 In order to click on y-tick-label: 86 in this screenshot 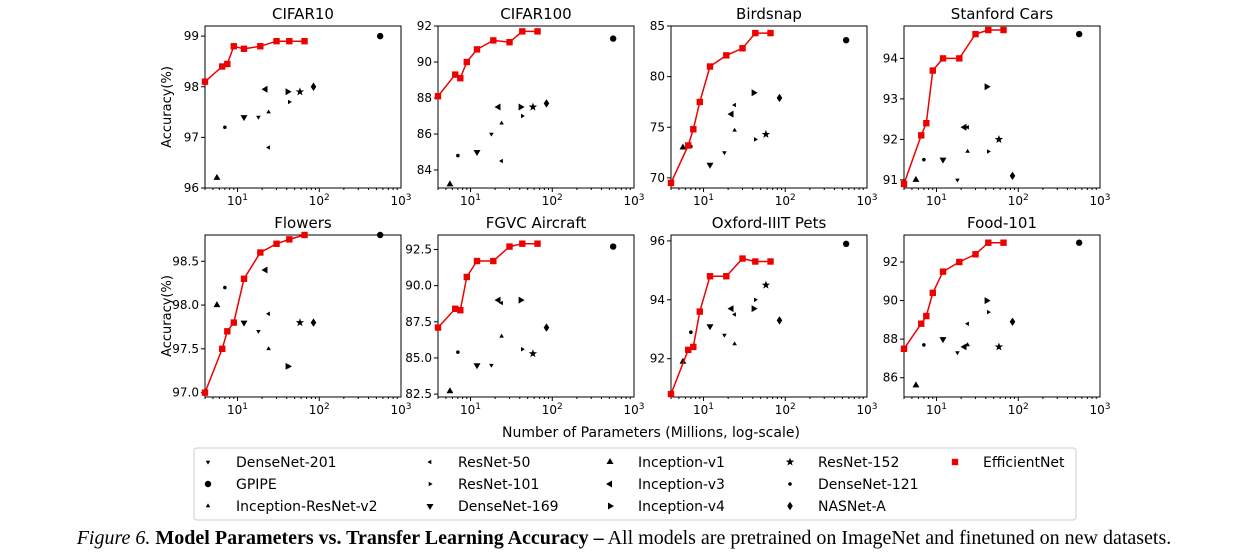, I will do `click(424, 134)`.